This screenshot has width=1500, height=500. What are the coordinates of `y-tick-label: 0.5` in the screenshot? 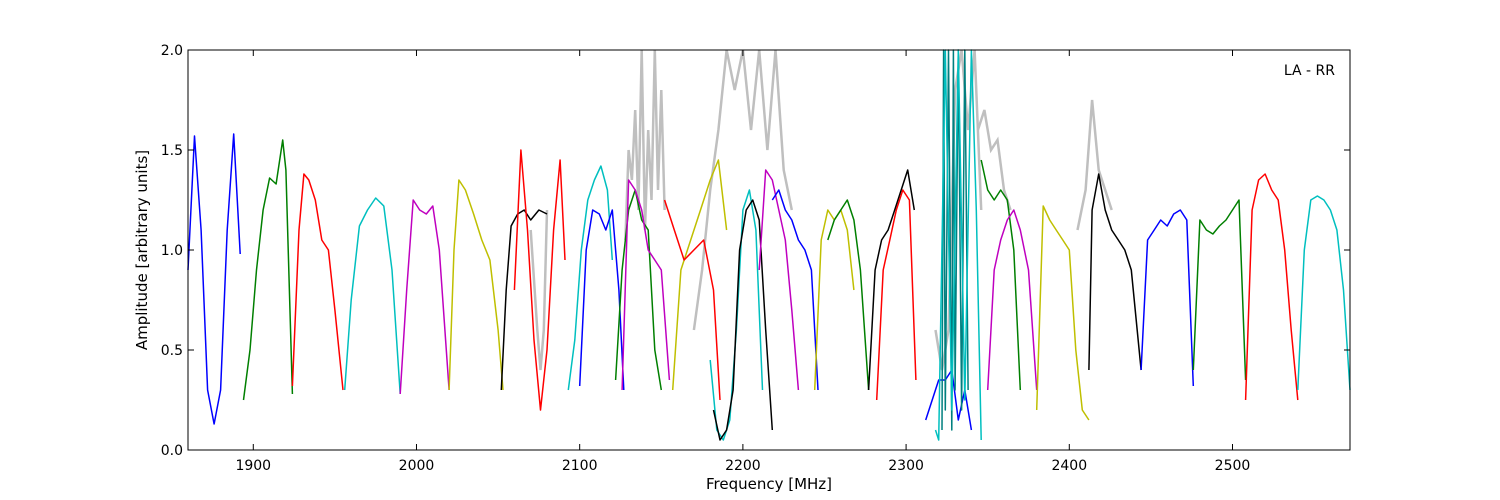 It's located at (172, 351).